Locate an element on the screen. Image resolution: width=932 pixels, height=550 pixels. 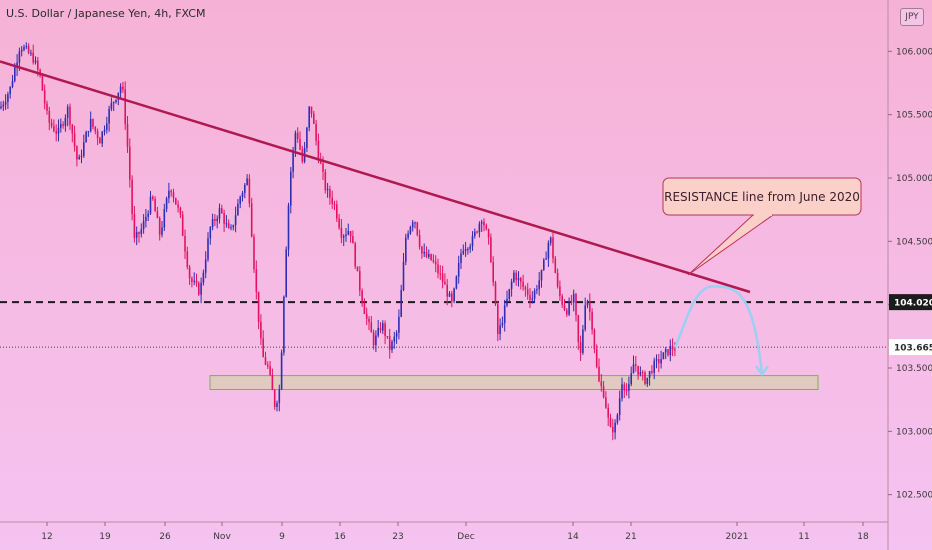
x-tick-label: 26 is located at coordinates (165, 537).